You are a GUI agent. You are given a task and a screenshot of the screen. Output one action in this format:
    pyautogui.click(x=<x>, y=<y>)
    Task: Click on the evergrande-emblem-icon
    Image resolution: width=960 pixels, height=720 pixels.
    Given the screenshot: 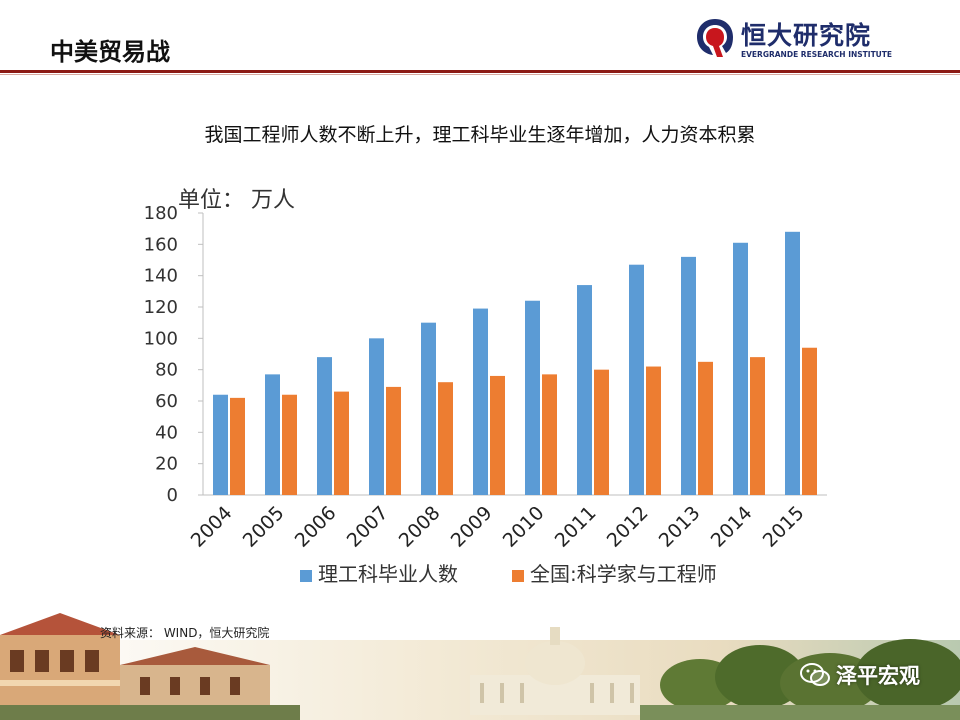 What is the action you would take?
    pyautogui.click(x=715, y=38)
    